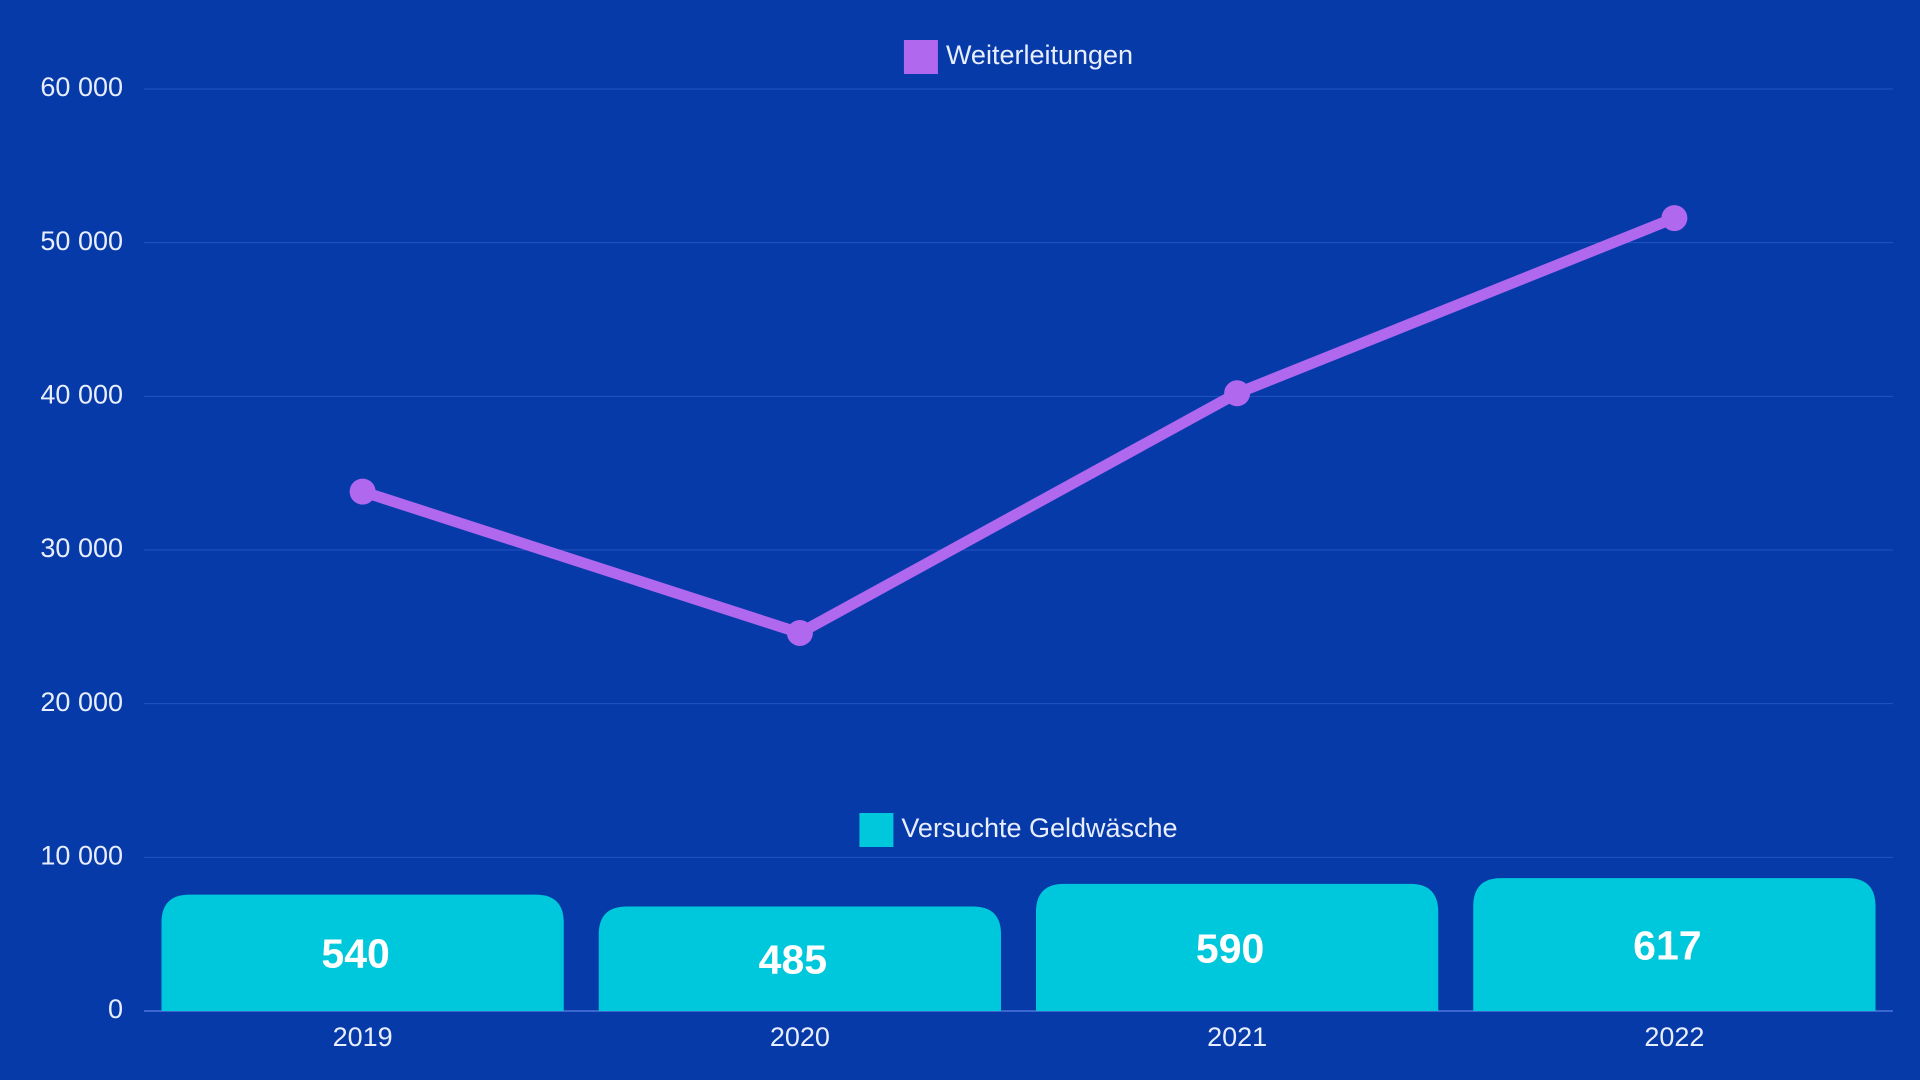  What do you see at coordinates (363, 1037) in the screenshot?
I see `x-tick-label: 2019` at bounding box center [363, 1037].